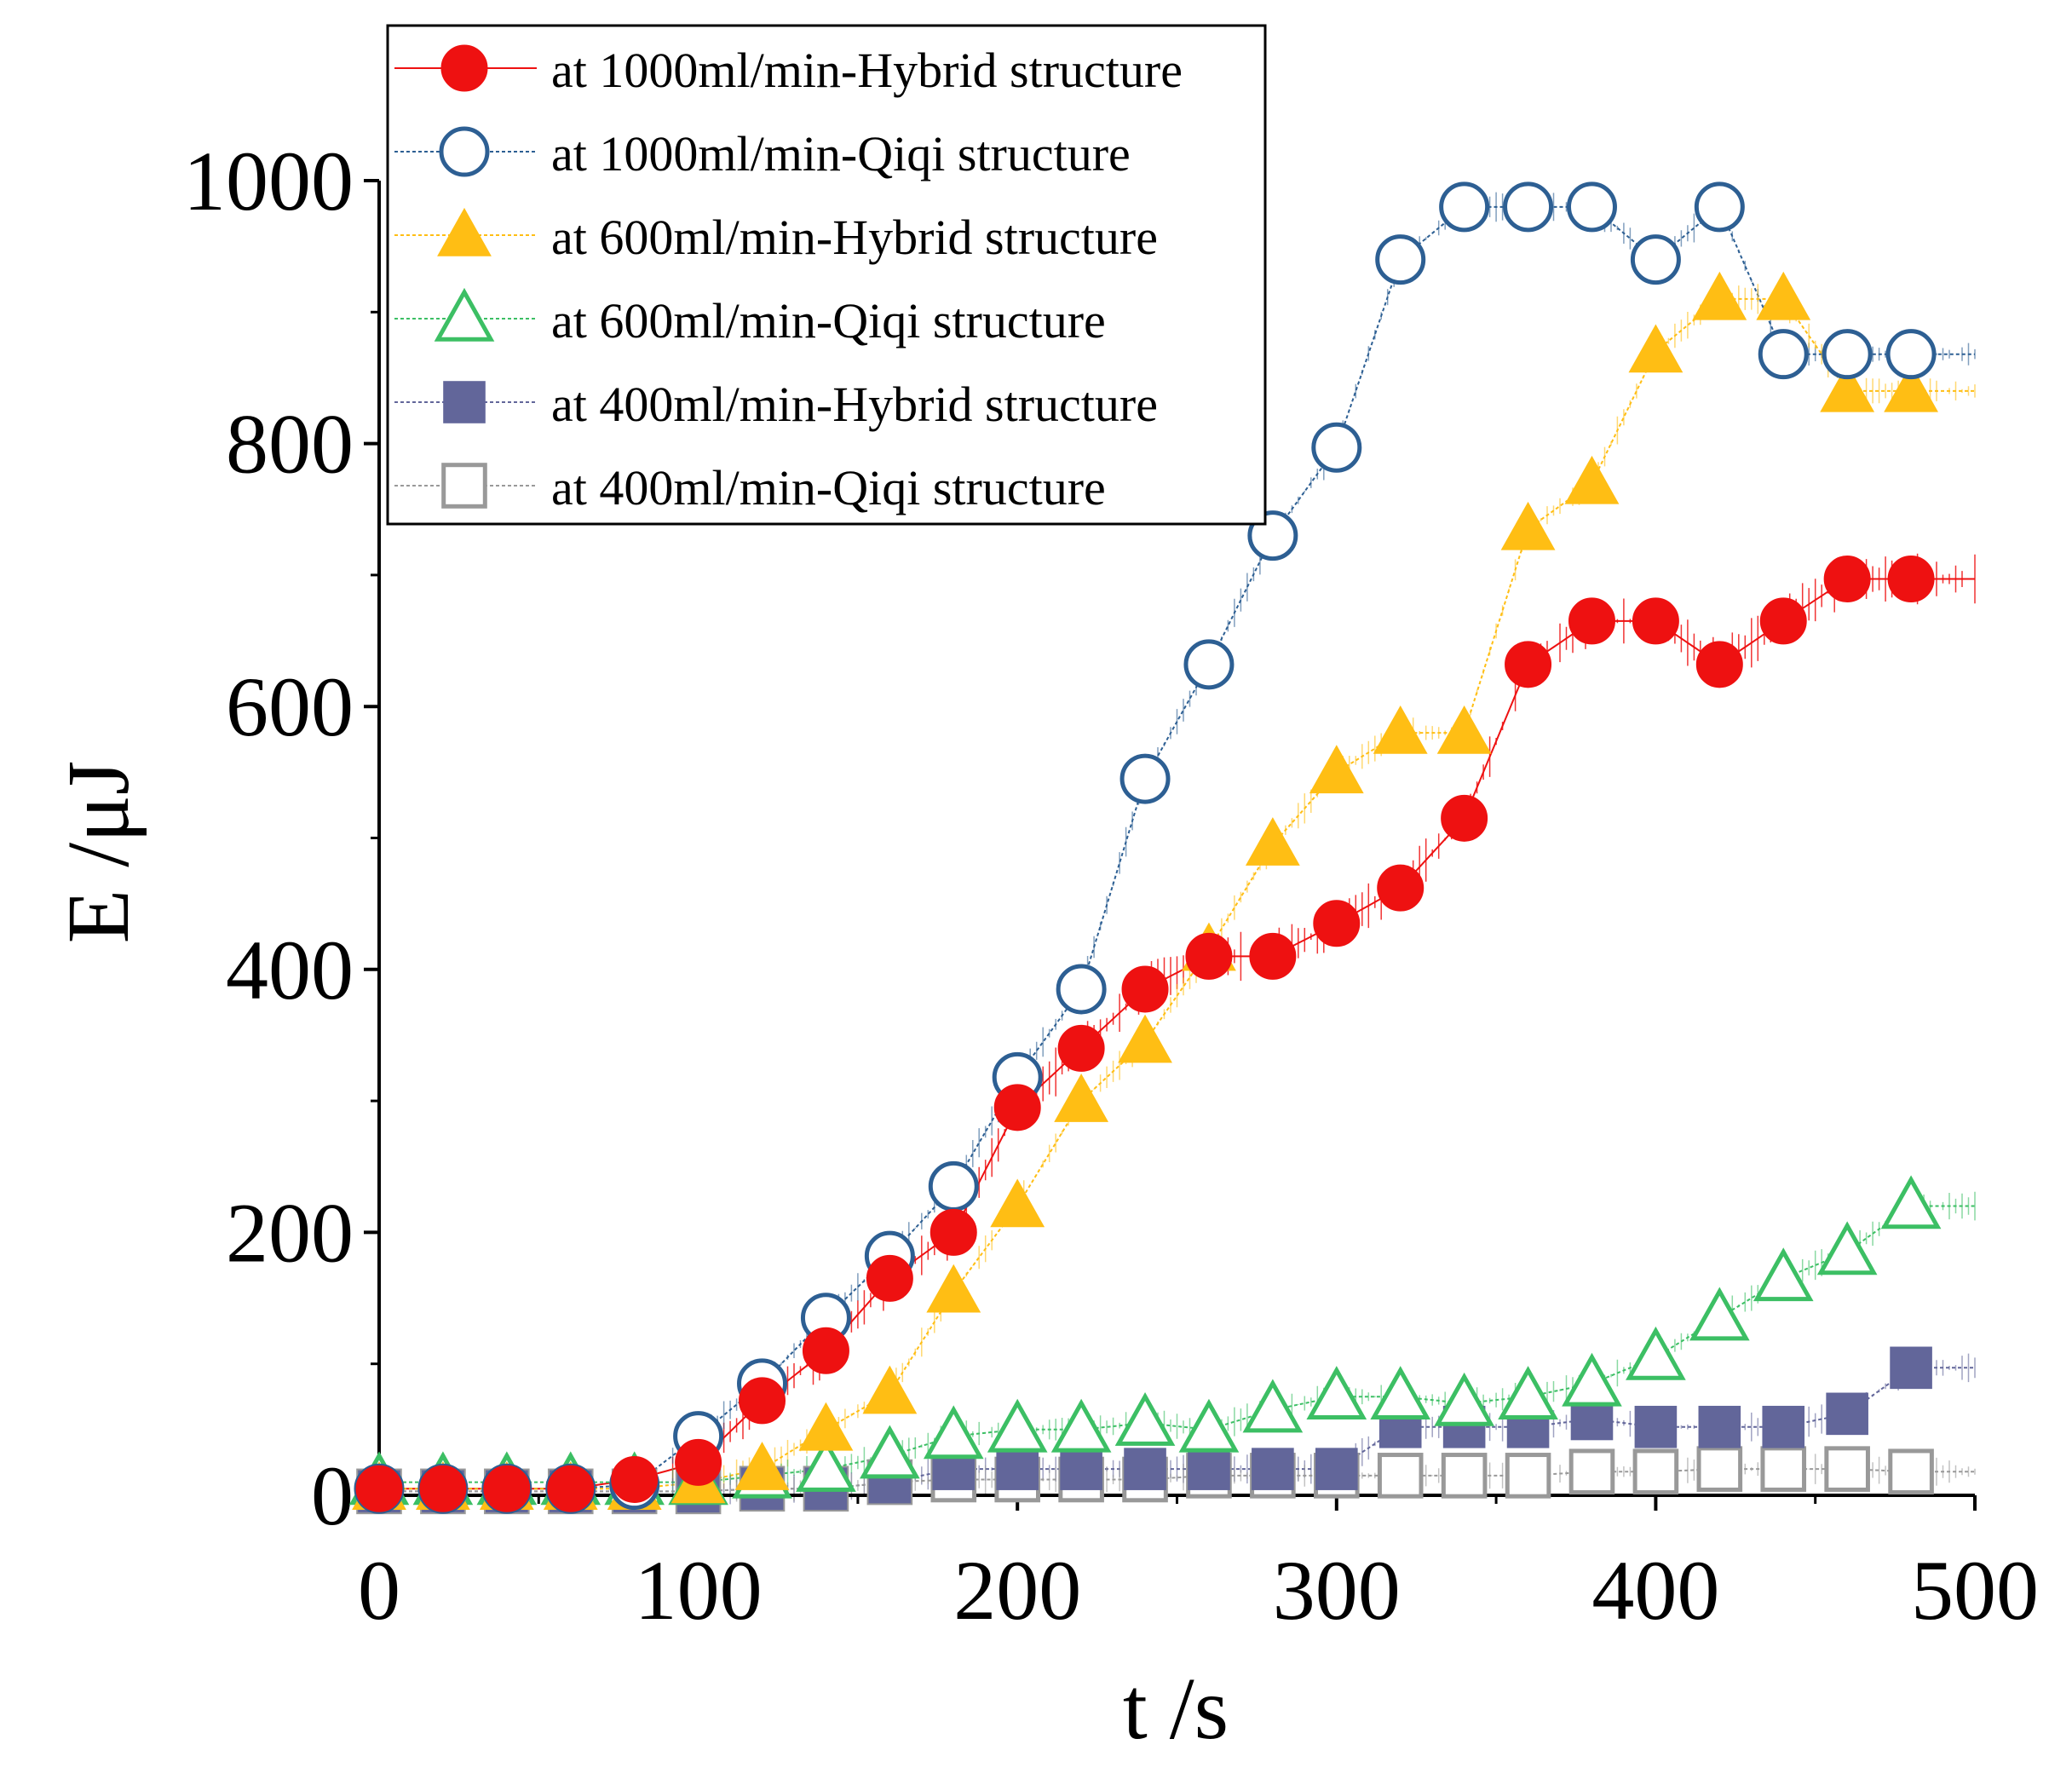 Image resolution: width=2072 pixels, height=1785 pixels. I want to click on x-tick-label: 200, so click(1017, 1591).